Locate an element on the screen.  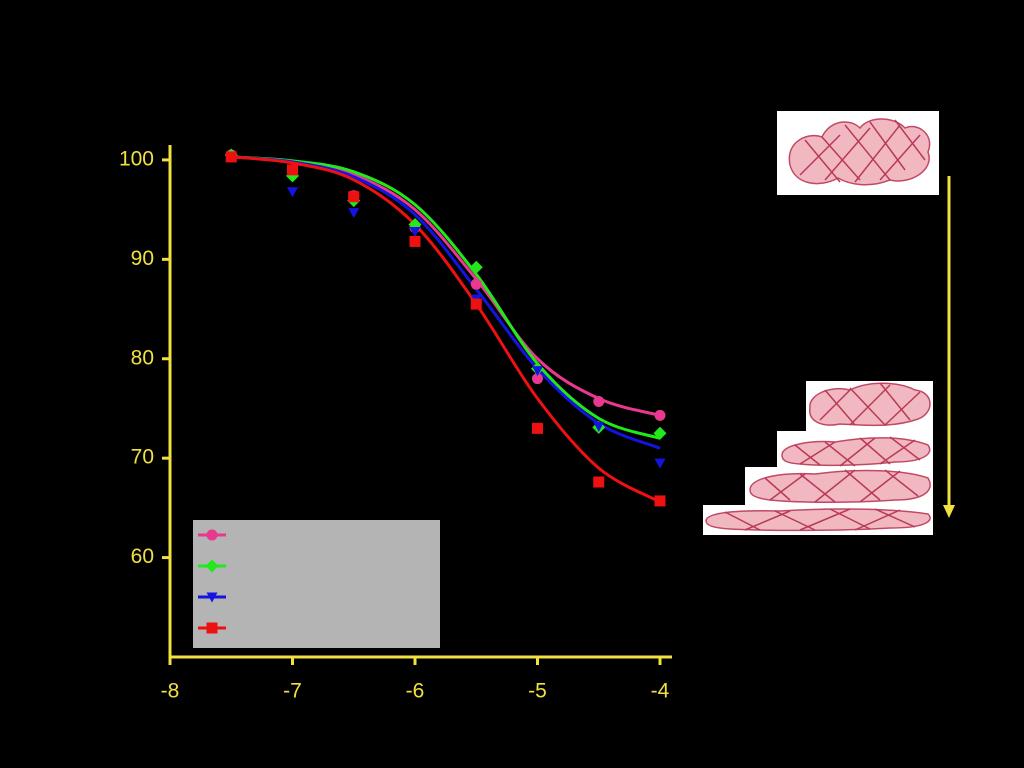
legend-box is located at coordinates (316, 584).